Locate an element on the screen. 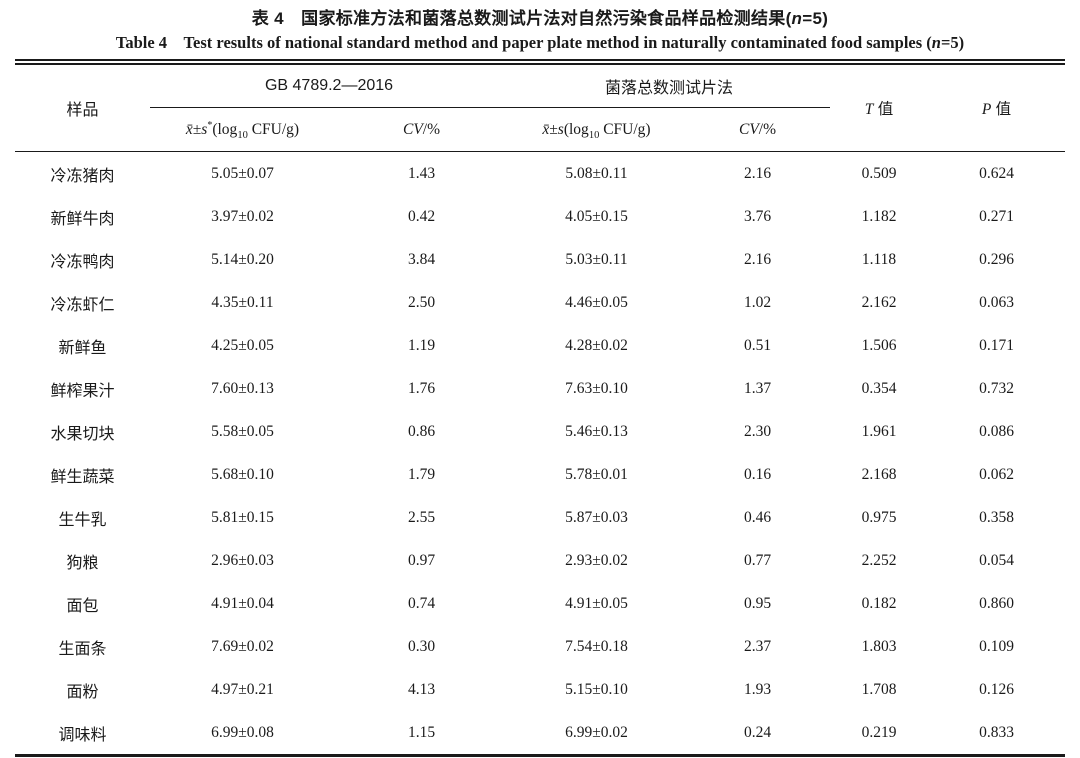  cell-t: 1.506 is located at coordinates (879, 345).